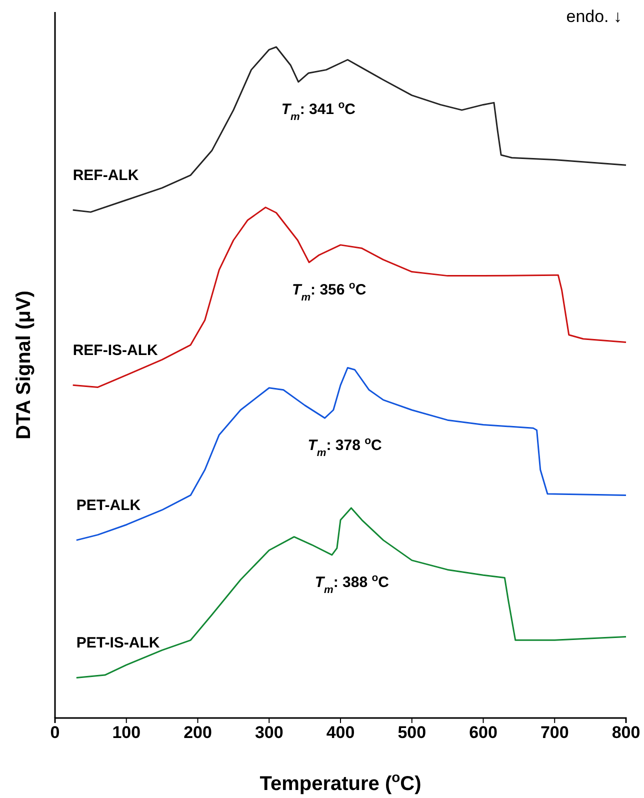  Describe the element at coordinates (126, 732) in the screenshot. I see `x-tick-label: 100` at that location.